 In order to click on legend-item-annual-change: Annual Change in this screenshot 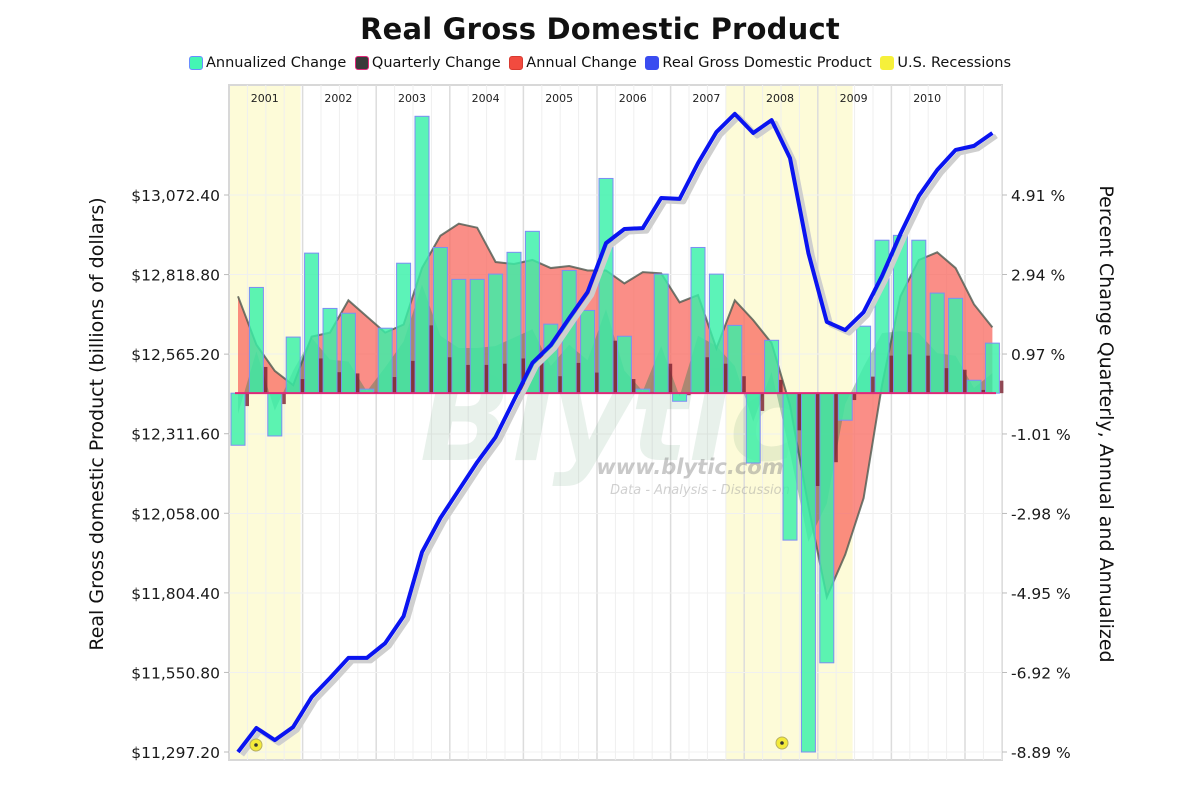, I will do `click(573, 63)`.